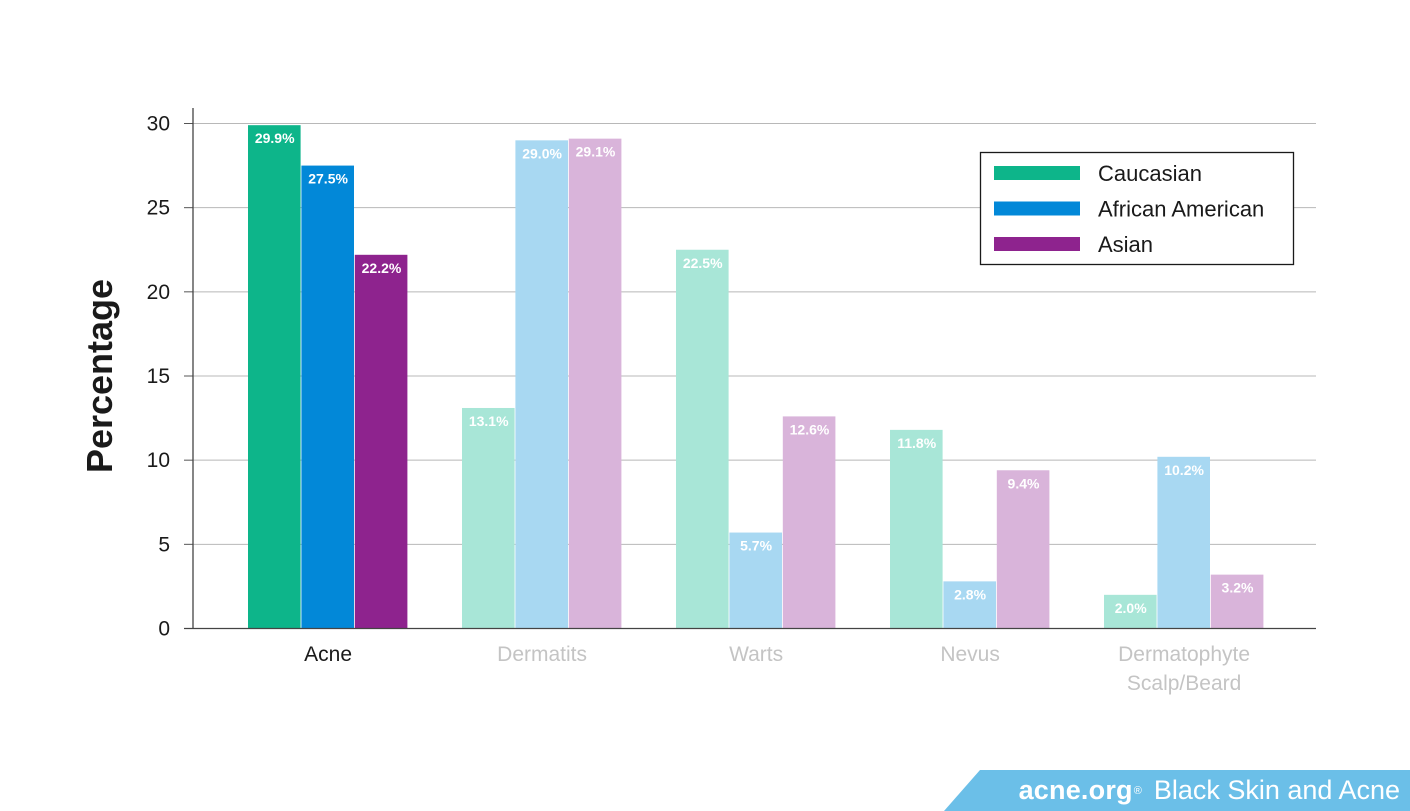 This screenshot has width=1410, height=811. What do you see at coordinates (164, 544) in the screenshot?
I see `y-tick-label: 5` at bounding box center [164, 544].